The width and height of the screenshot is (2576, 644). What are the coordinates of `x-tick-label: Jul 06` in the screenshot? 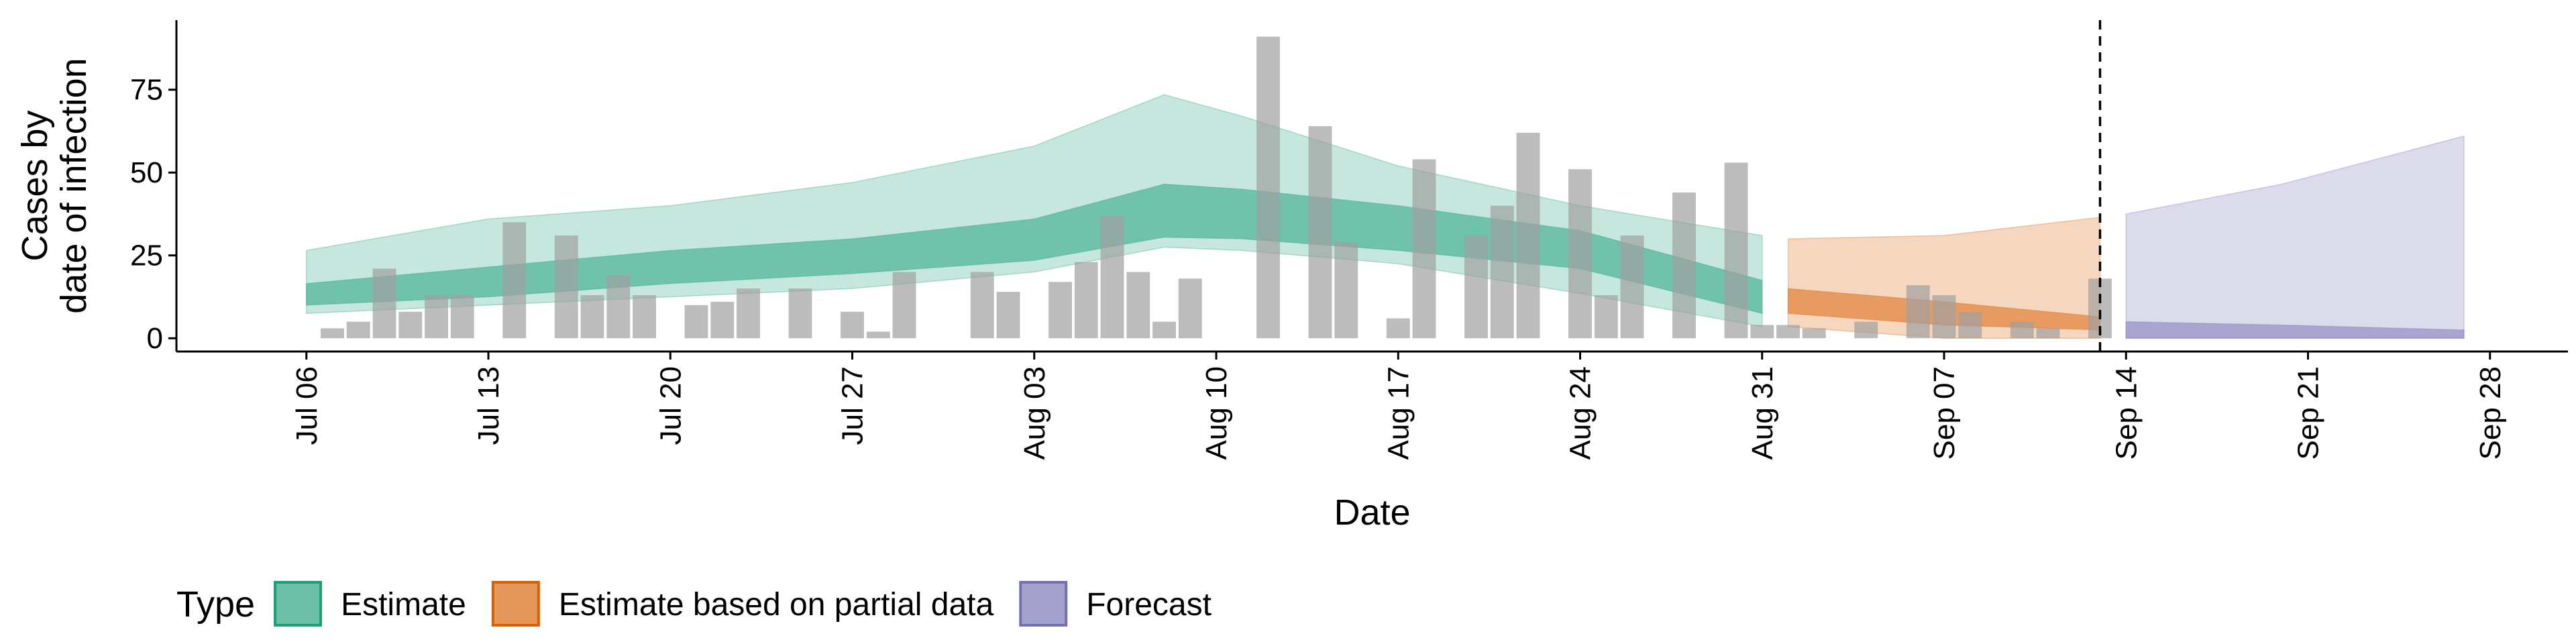 It's located at (306, 405).